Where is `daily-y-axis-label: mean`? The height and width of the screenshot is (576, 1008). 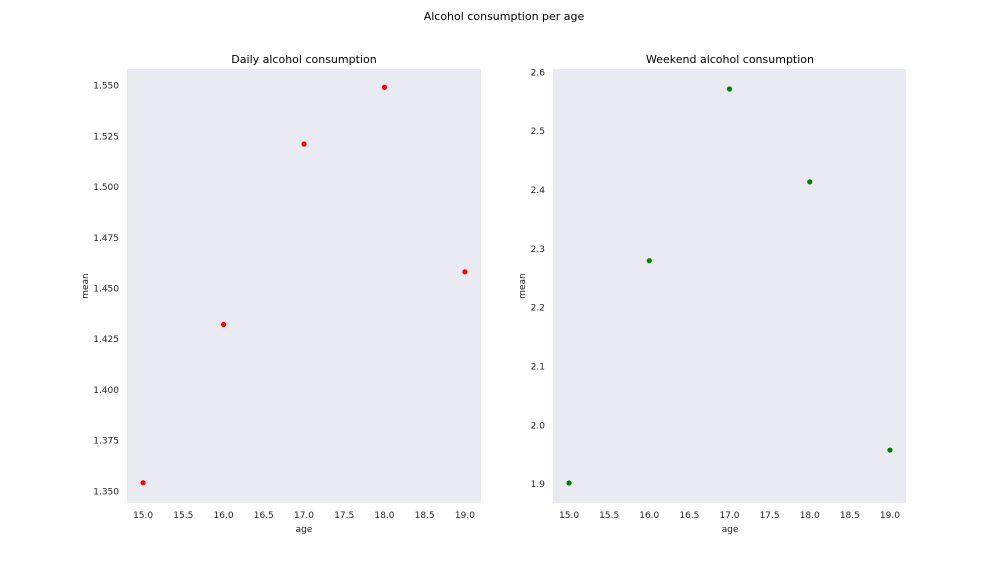 daily-y-axis-label: mean is located at coordinates (86, 286).